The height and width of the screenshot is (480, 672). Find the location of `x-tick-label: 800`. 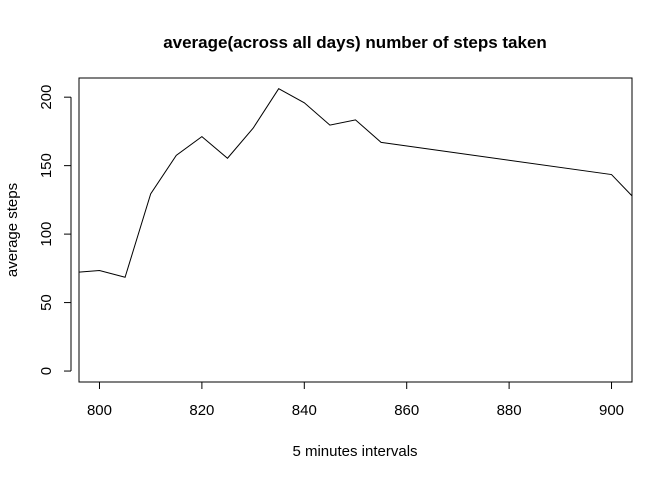

x-tick-label: 800 is located at coordinates (99, 410).